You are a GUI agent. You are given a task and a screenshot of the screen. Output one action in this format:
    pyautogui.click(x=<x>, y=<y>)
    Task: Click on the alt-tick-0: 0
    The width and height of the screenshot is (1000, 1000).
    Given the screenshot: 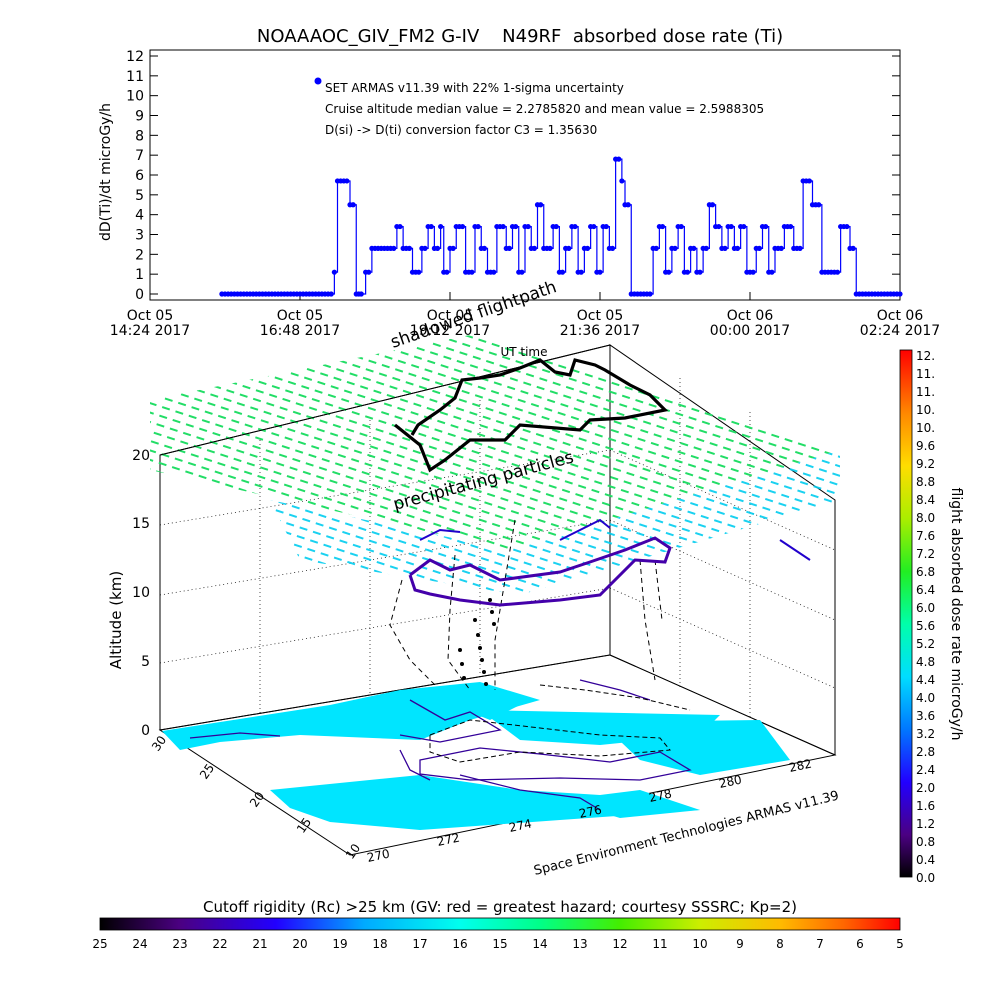 What is the action you would take?
    pyautogui.click(x=145, y=731)
    